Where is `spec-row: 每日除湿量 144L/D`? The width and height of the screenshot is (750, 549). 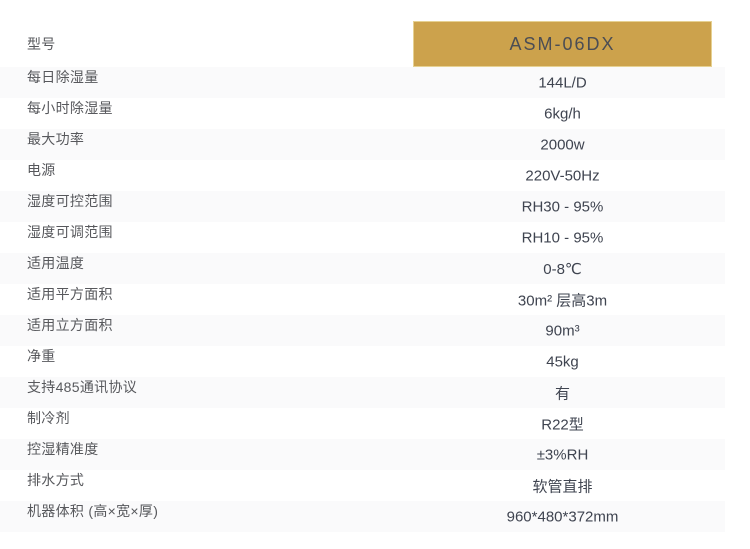
spec-row: 每日除湿量 144L/D is located at coordinates (362, 82).